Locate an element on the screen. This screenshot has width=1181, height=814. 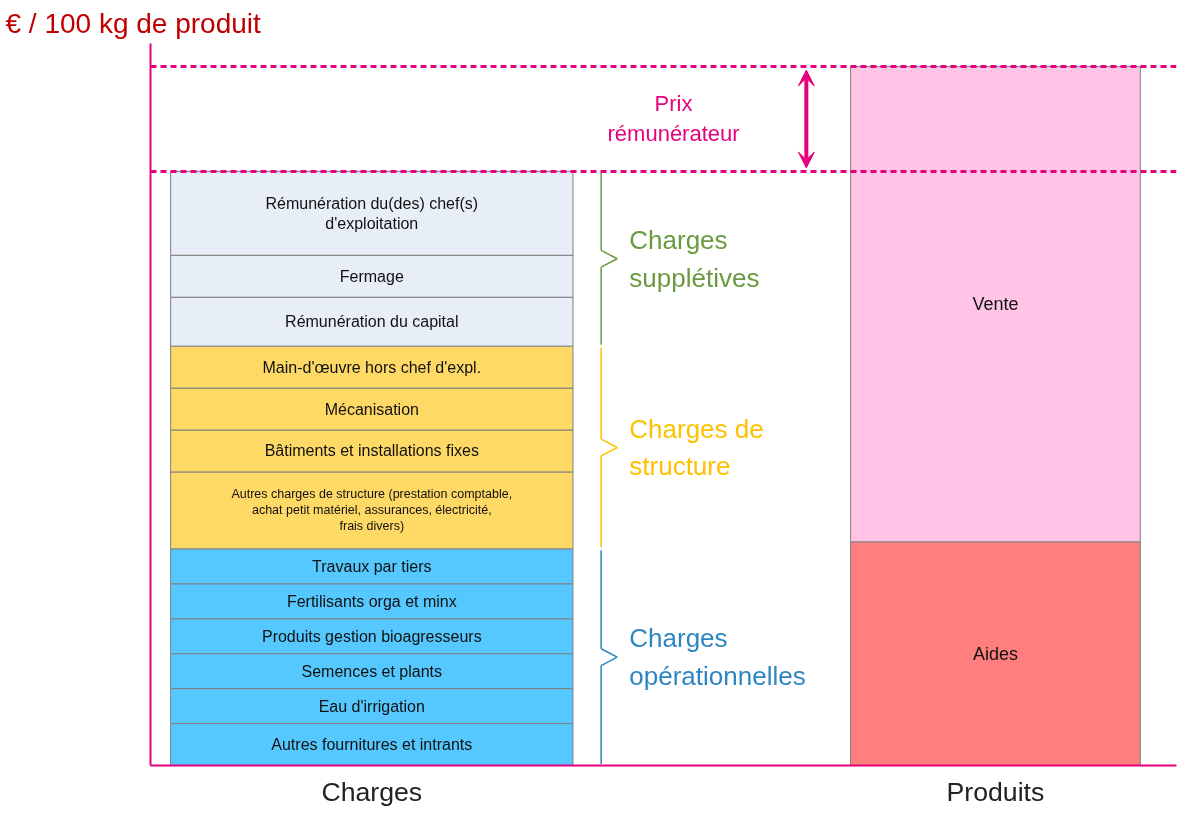
series-label: Bâtiments et installations fixes is located at coordinates (371, 451).